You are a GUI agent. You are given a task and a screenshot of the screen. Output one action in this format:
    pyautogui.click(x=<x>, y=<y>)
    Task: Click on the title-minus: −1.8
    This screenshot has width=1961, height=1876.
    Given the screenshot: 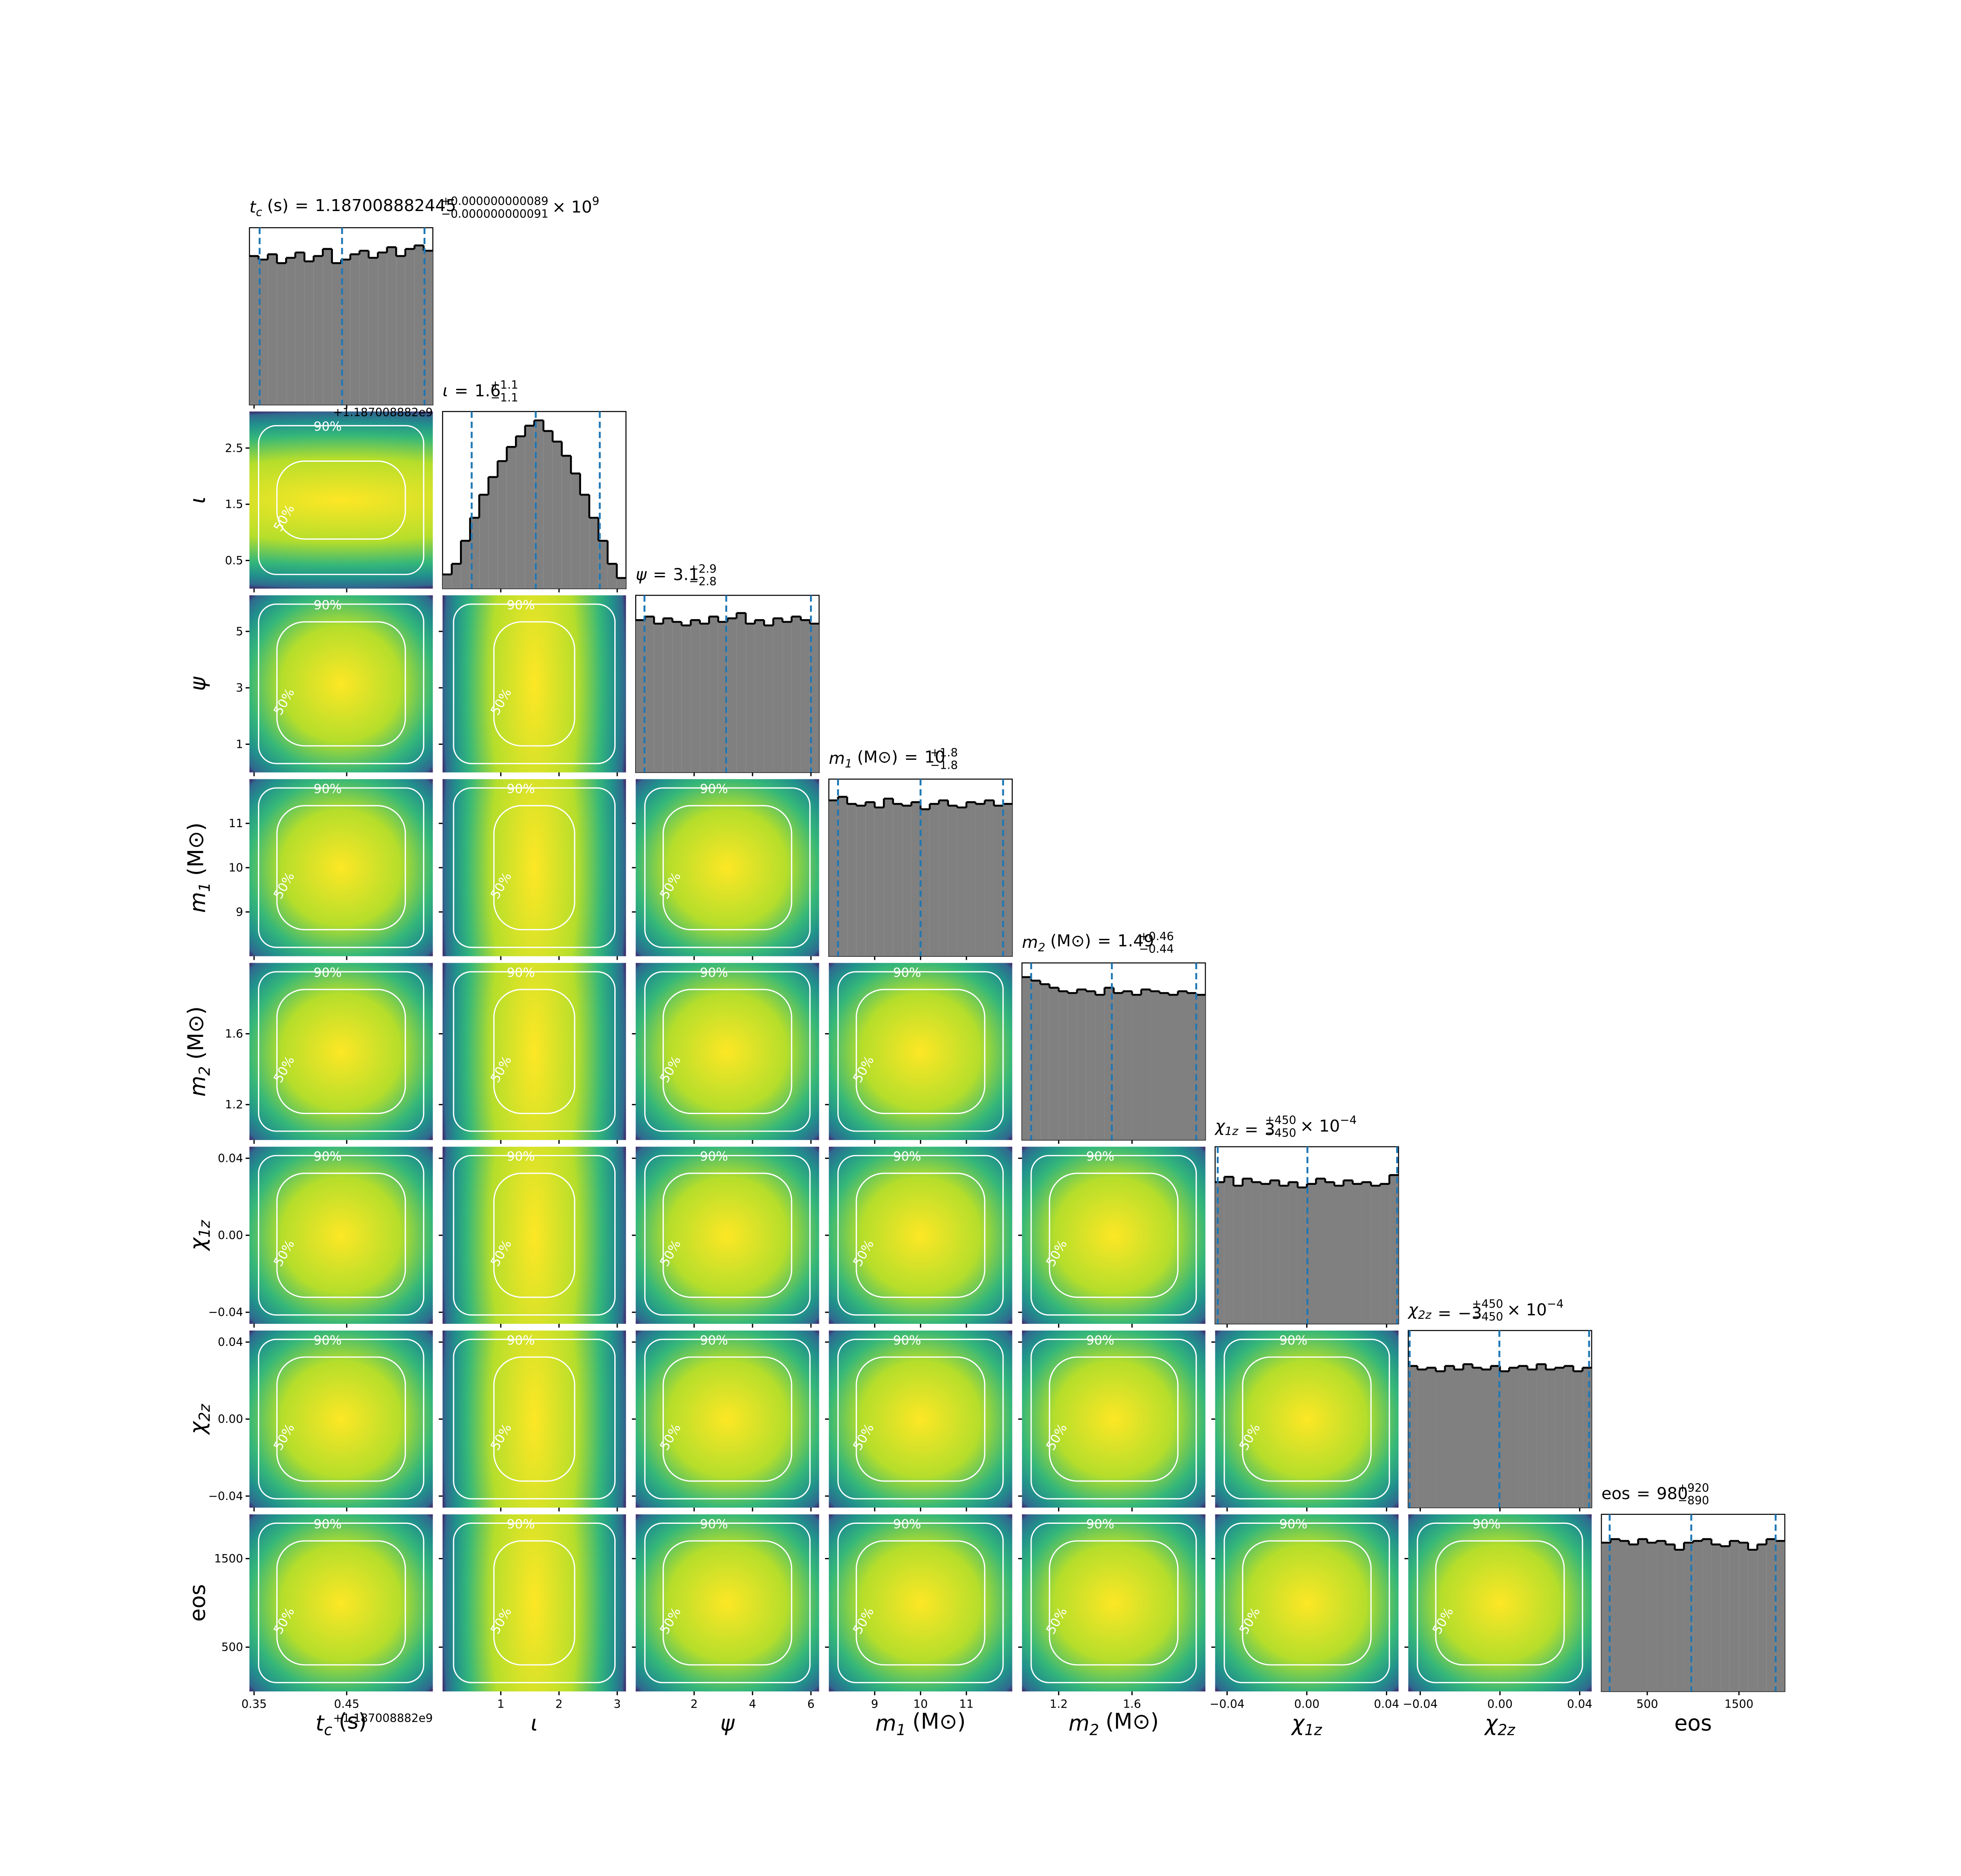 What is the action you would take?
    pyautogui.click(x=944, y=766)
    